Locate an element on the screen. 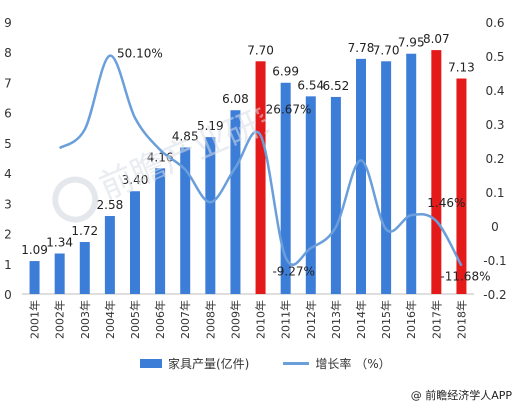  x-tick-label: 2017年 is located at coordinates (436, 319).